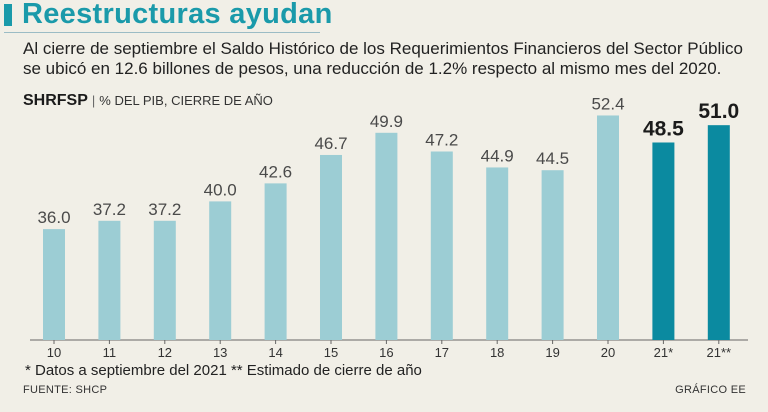 The width and height of the screenshot is (768, 412). What do you see at coordinates (220, 189) in the screenshot?
I see `data-label-13: 40.0` at bounding box center [220, 189].